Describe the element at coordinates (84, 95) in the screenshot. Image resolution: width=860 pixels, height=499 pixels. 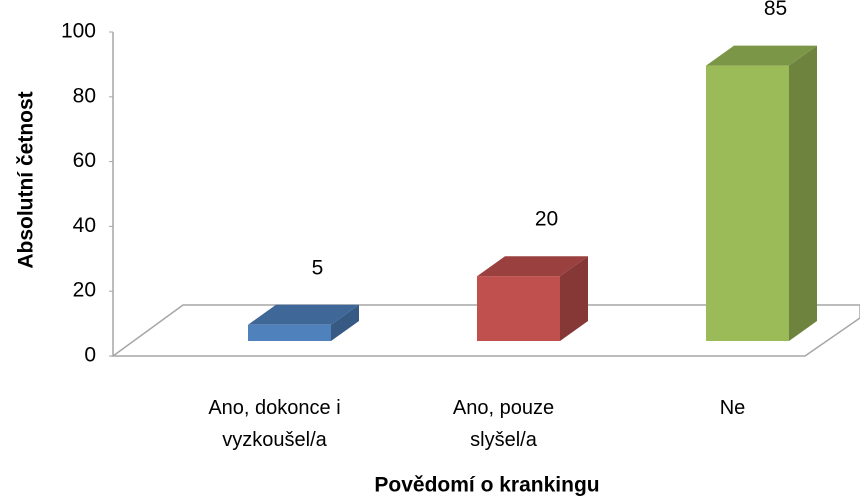
I see `y-tick-label: 80` at that location.